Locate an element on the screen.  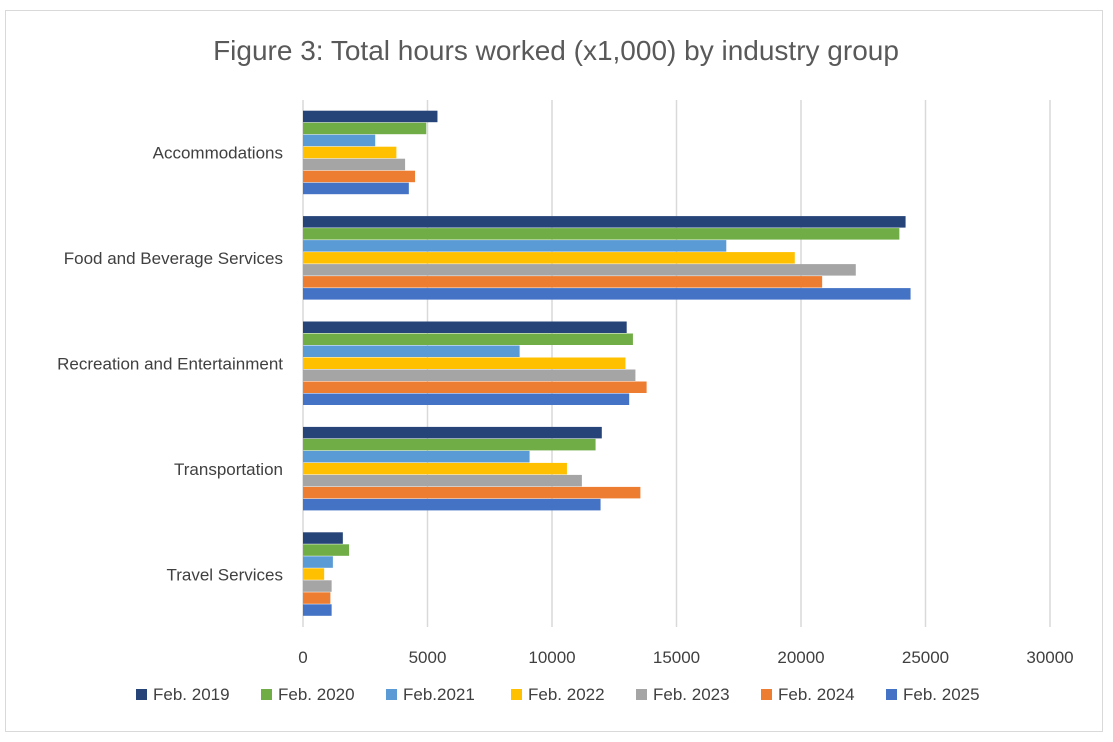
x-tick-label-1: 5000 is located at coordinates (428, 657).